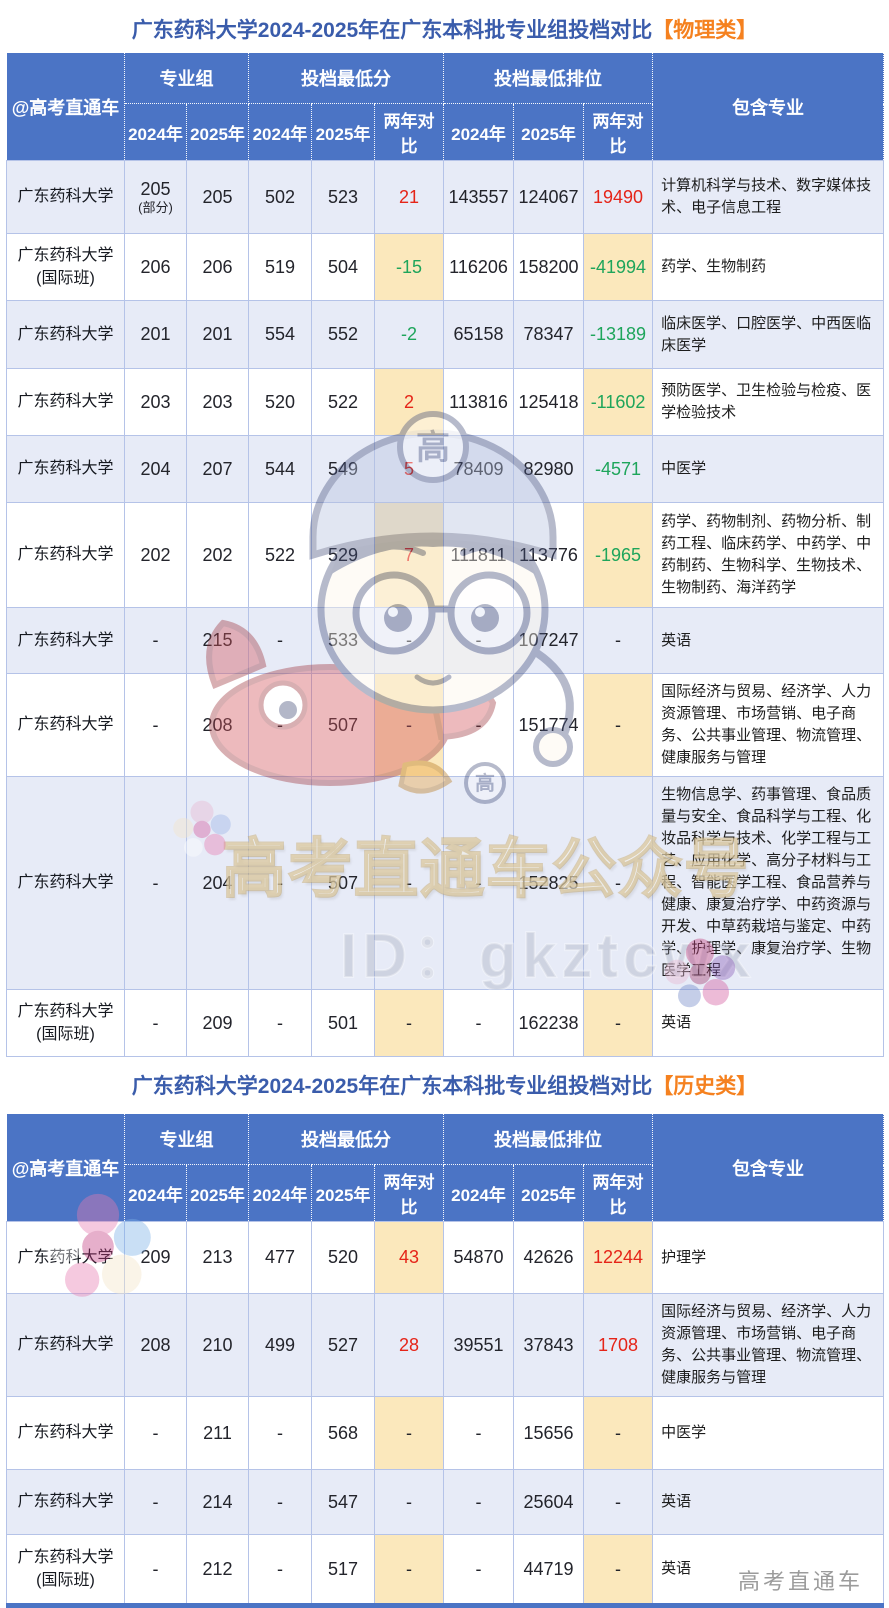  Describe the element at coordinates (549, 1570) in the screenshot. I see `rank-2025-cell: 44719` at that location.